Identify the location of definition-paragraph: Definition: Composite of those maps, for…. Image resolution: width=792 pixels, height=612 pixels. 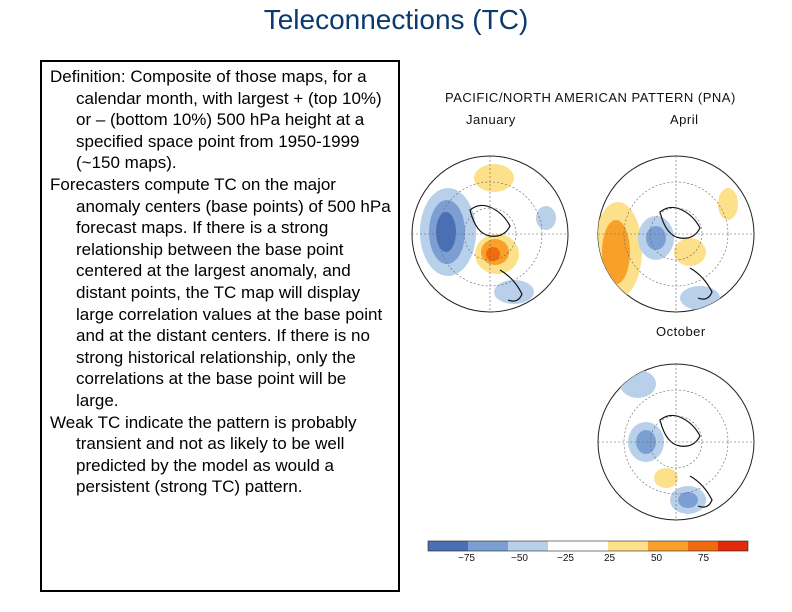
(216, 120).